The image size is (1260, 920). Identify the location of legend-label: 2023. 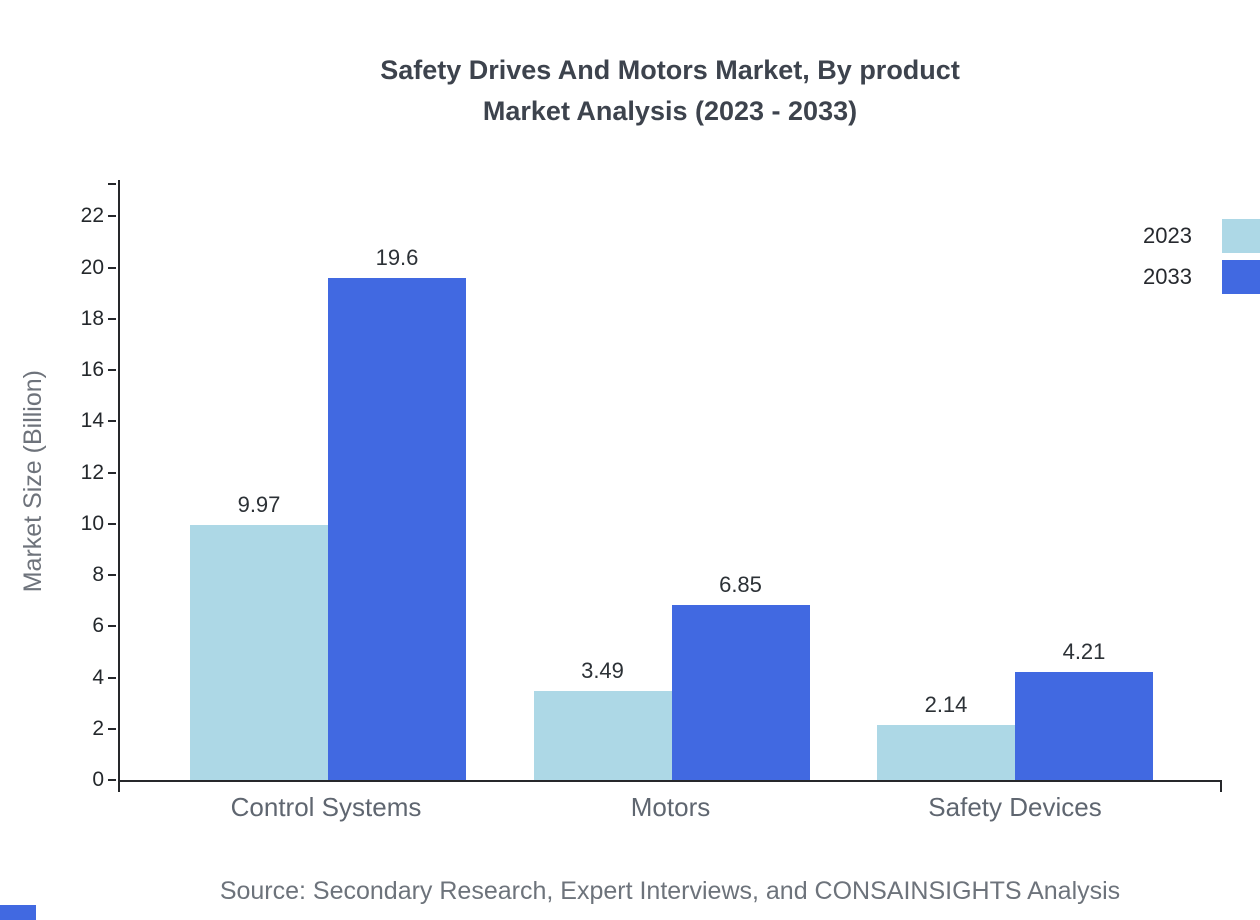
(1167, 235).